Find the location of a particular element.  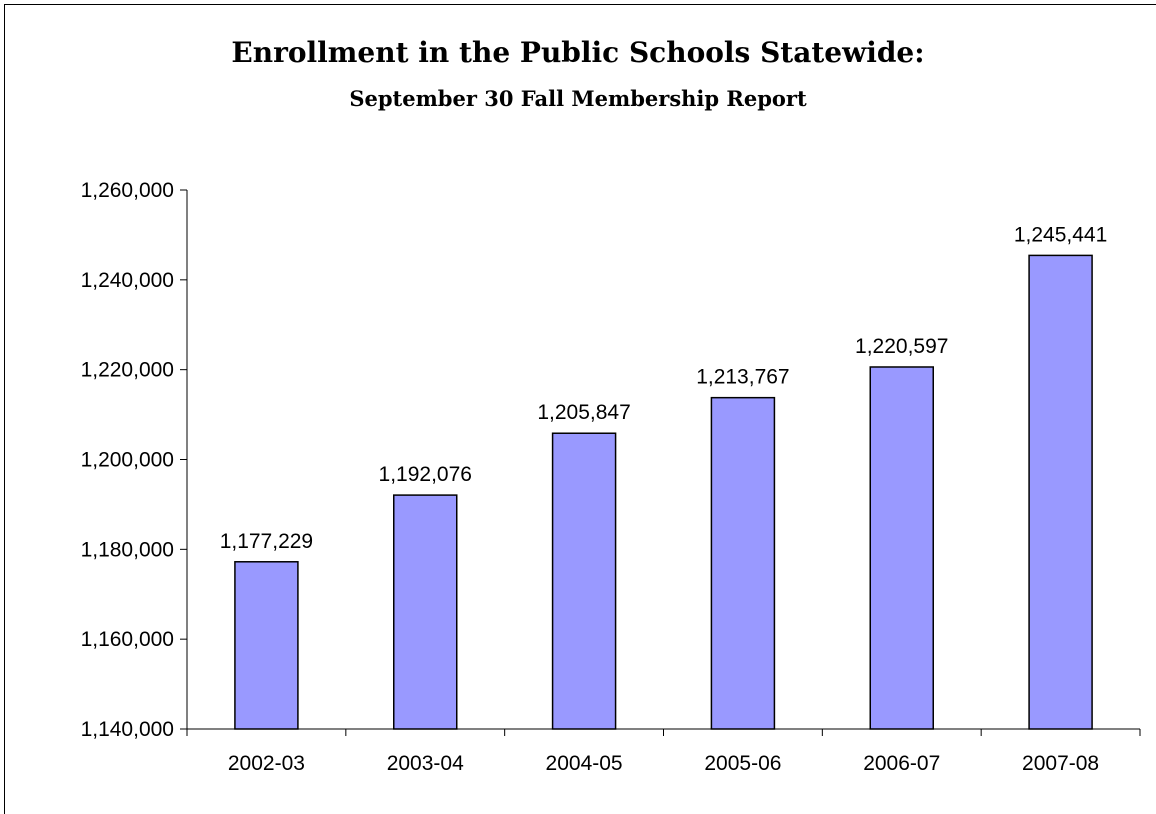

y-tick-label: 1,140,000 is located at coordinates (127, 729).